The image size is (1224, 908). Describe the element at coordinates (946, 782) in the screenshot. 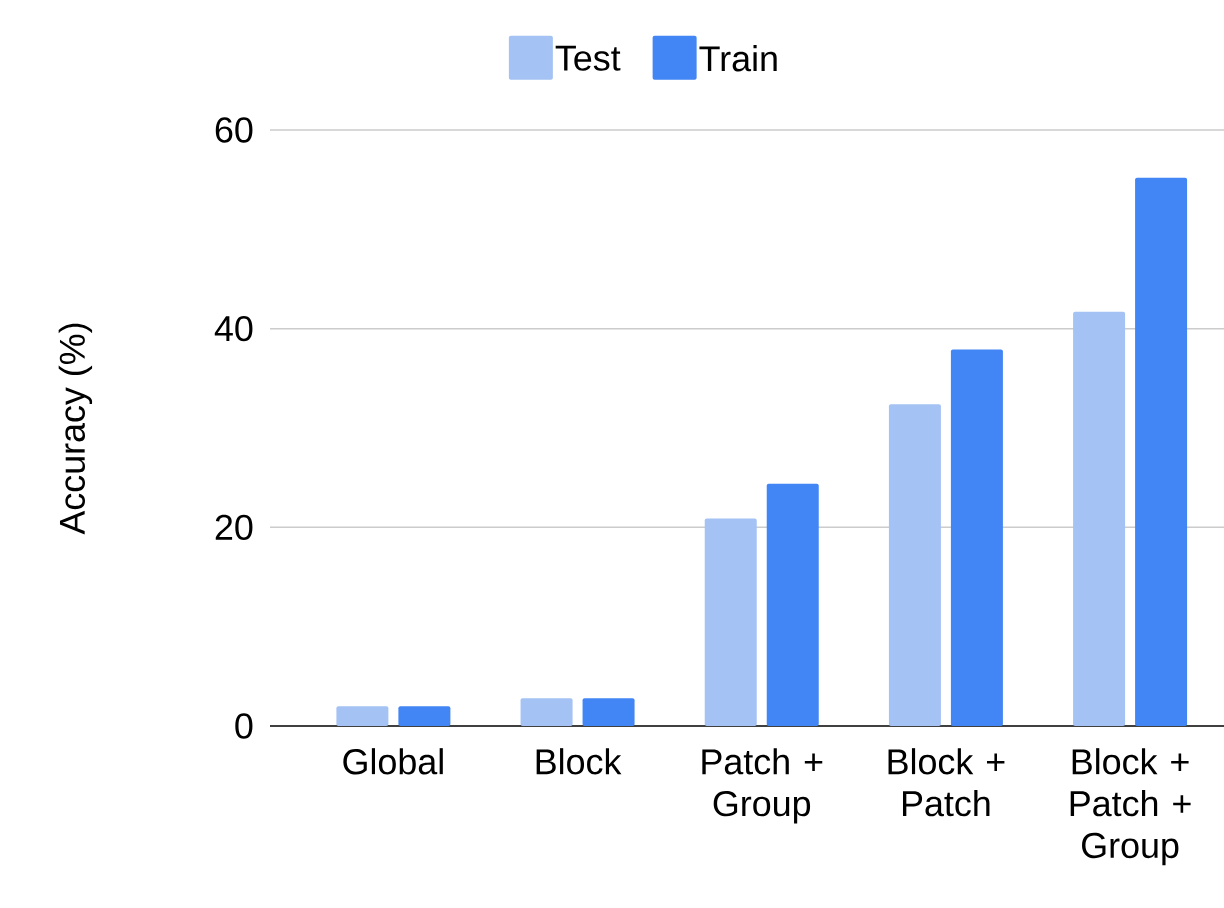

I see `x-tick-label: Block + Patch` at that location.